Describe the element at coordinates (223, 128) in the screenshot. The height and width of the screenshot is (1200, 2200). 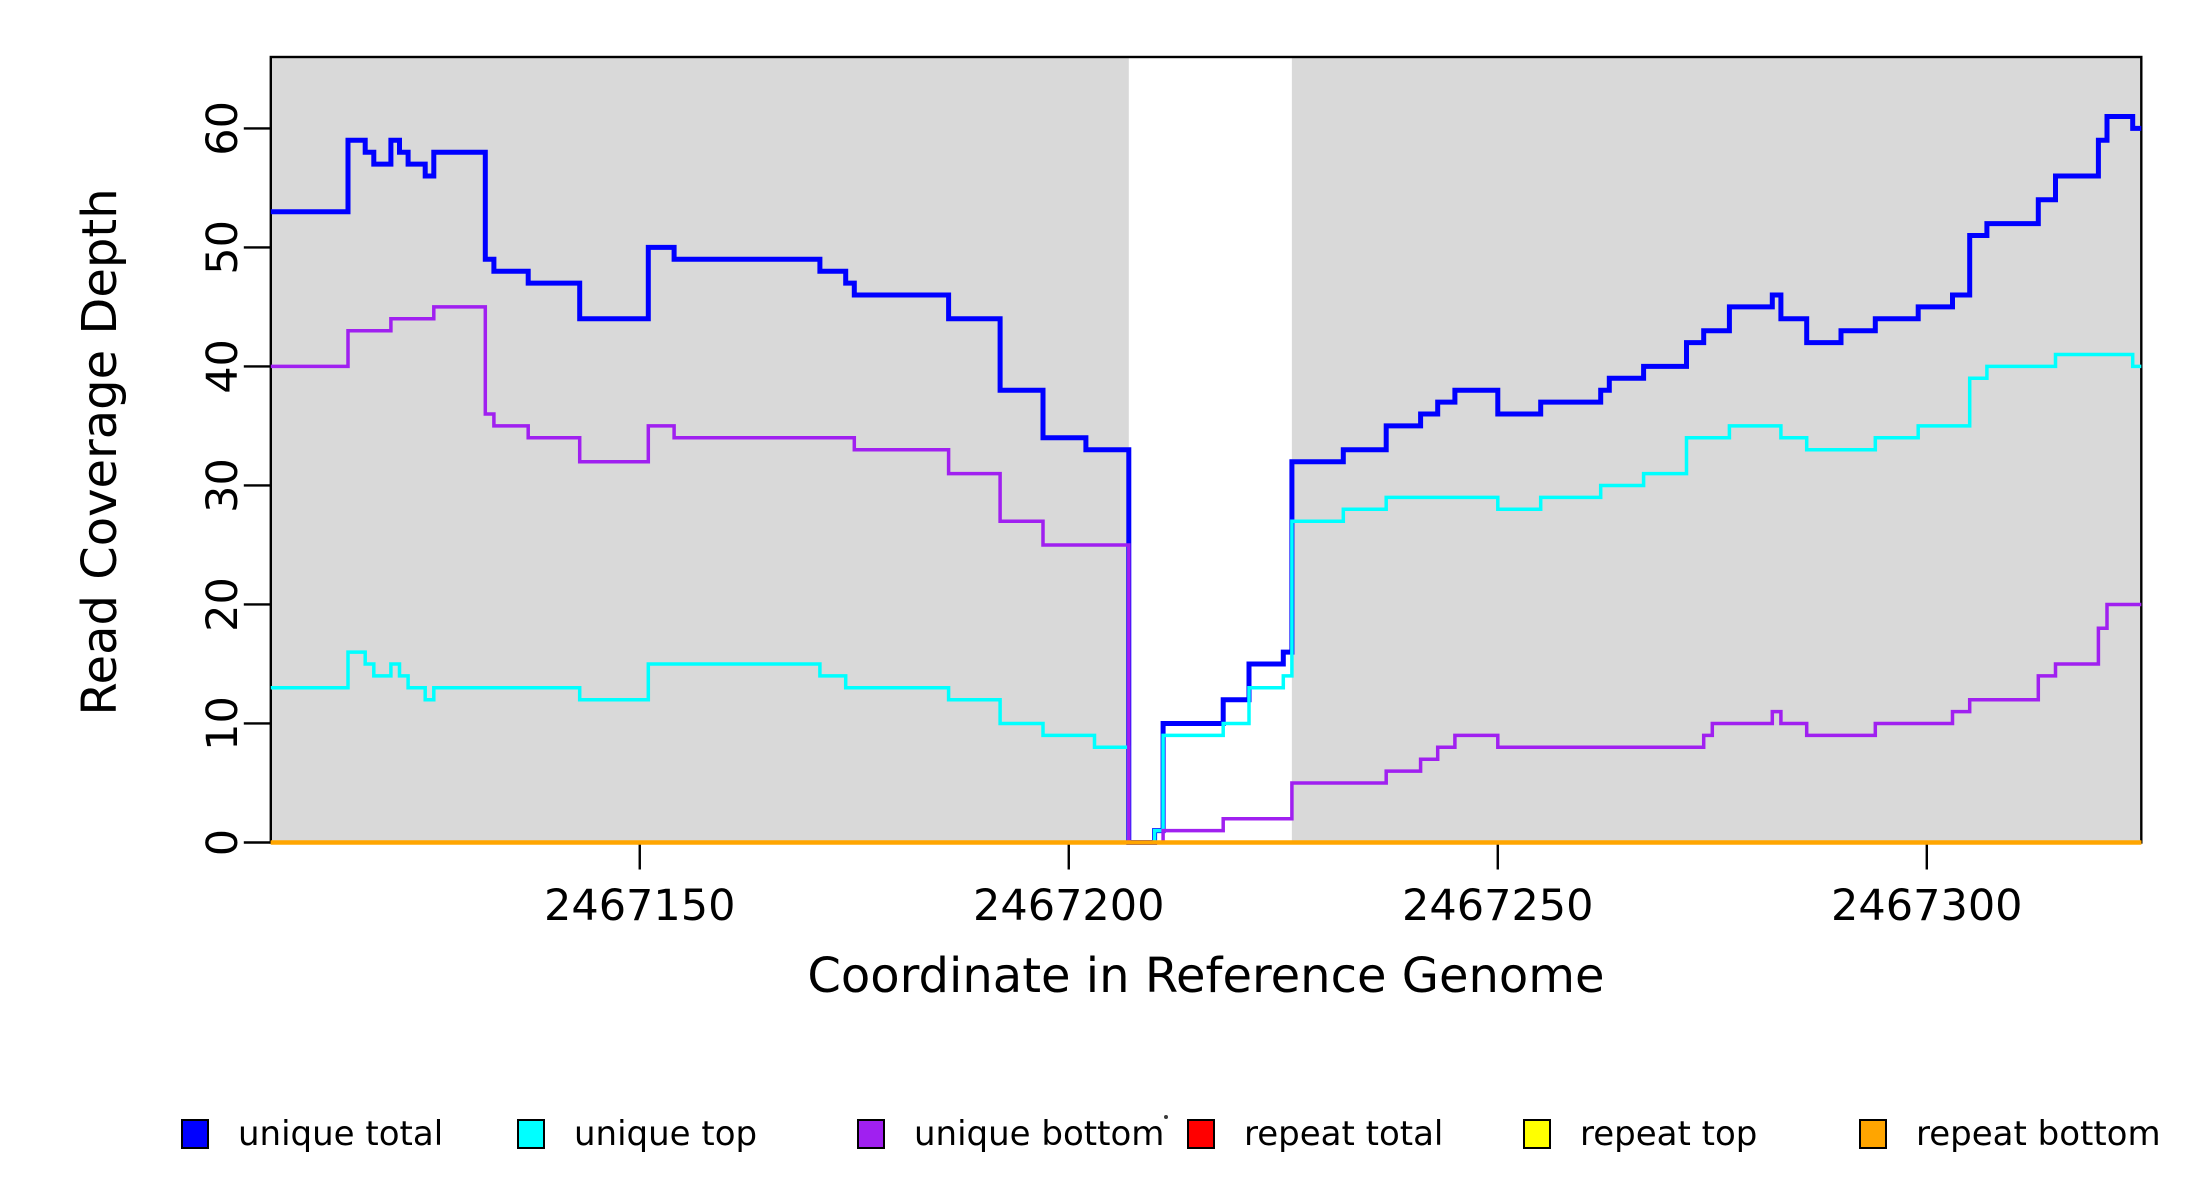
I see `y-axis-tick-label: 60` at that location.